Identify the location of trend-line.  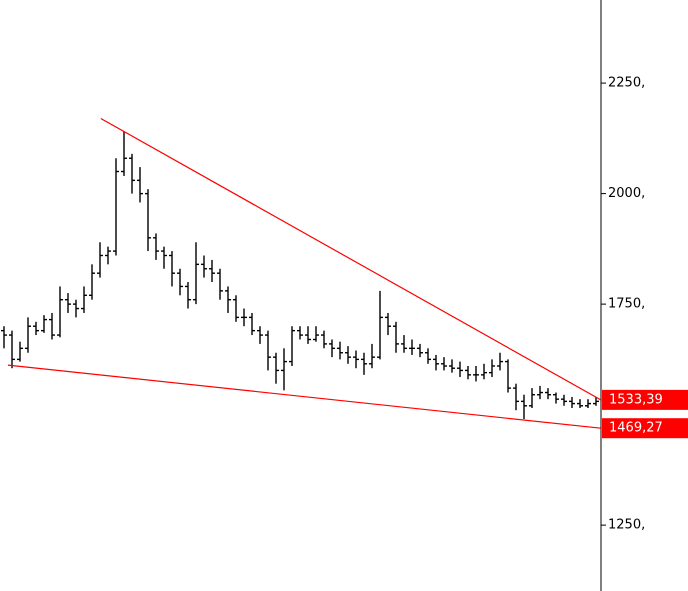
(304, 396).